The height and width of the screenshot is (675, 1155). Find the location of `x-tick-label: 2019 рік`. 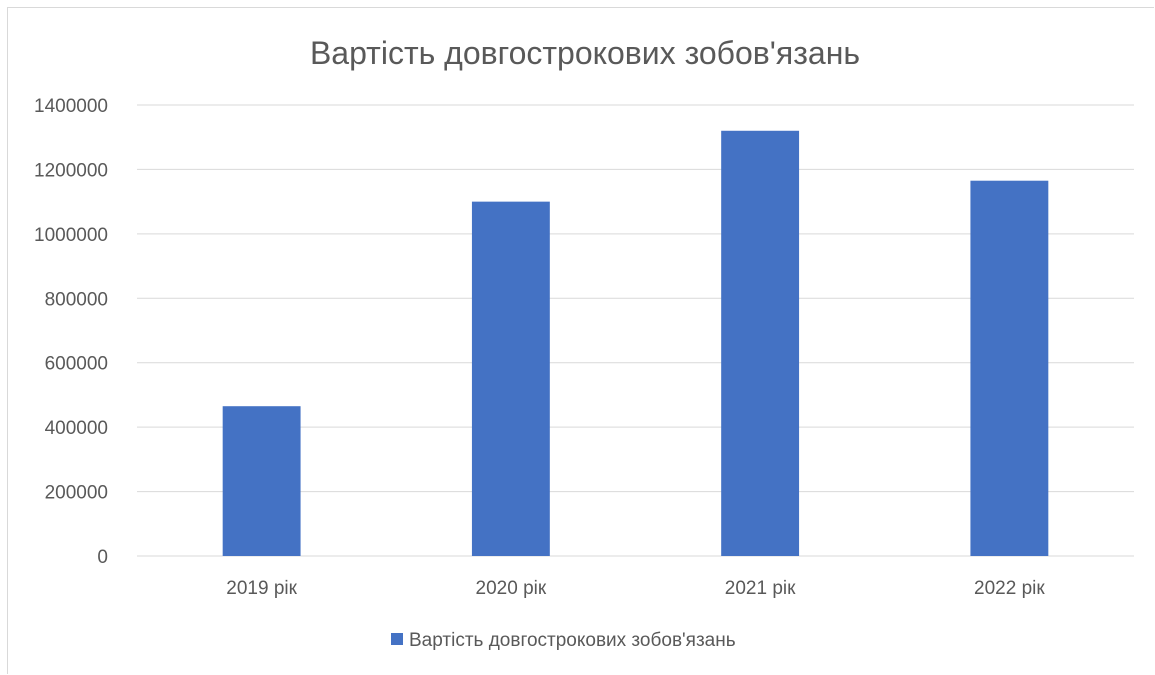

x-tick-label: 2019 рік is located at coordinates (261, 588).